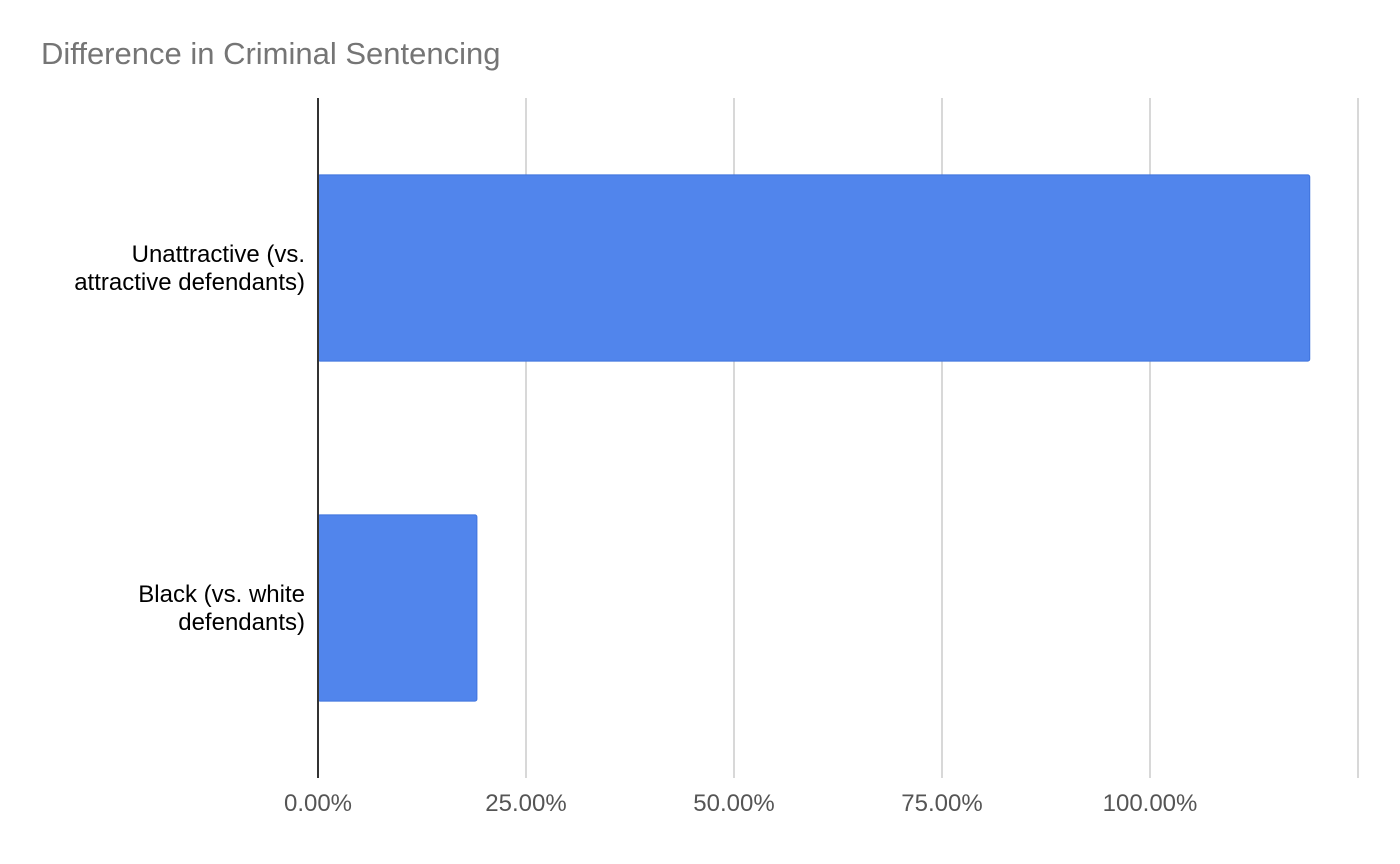 This screenshot has height=864, width=1400. I want to click on category-label-1-line-0: Black (vs. white, so click(221, 594).